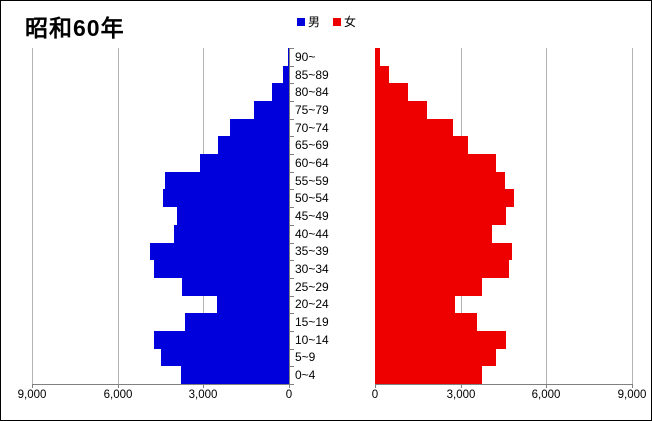  Describe the element at coordinates (226, 198) in the screenshot. I see `male-bar-50~54` at that location.